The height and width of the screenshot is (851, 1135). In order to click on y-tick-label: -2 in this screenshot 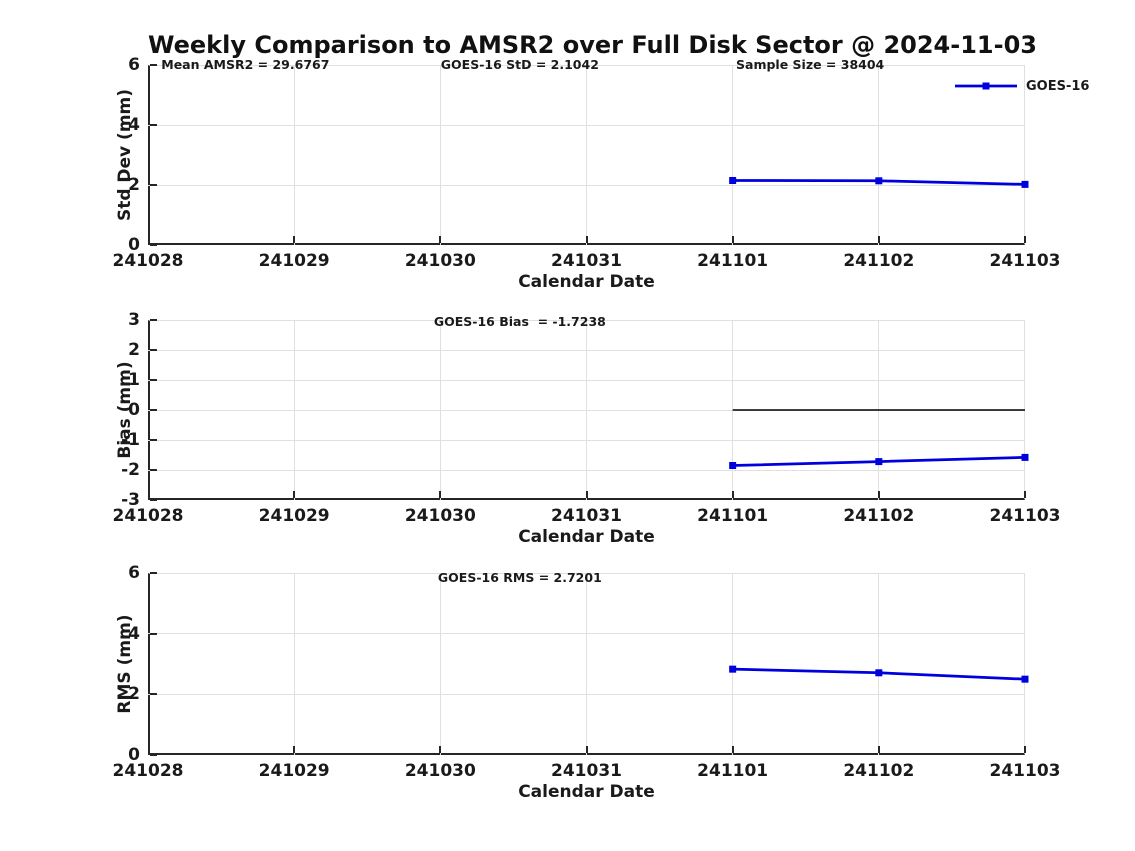, I will do `click(130, 470)`.